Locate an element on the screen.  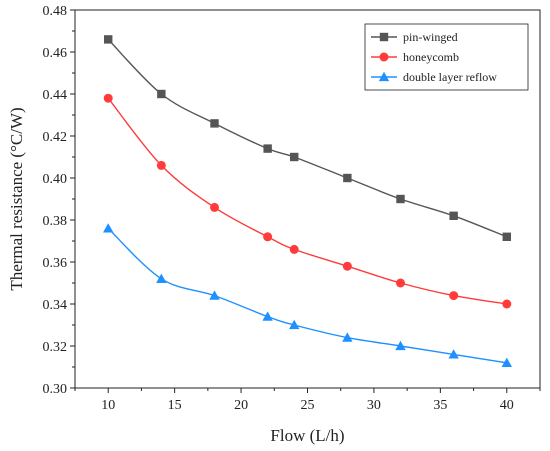
y-tick-label: 0.42 is located at coordinates (55, 137).